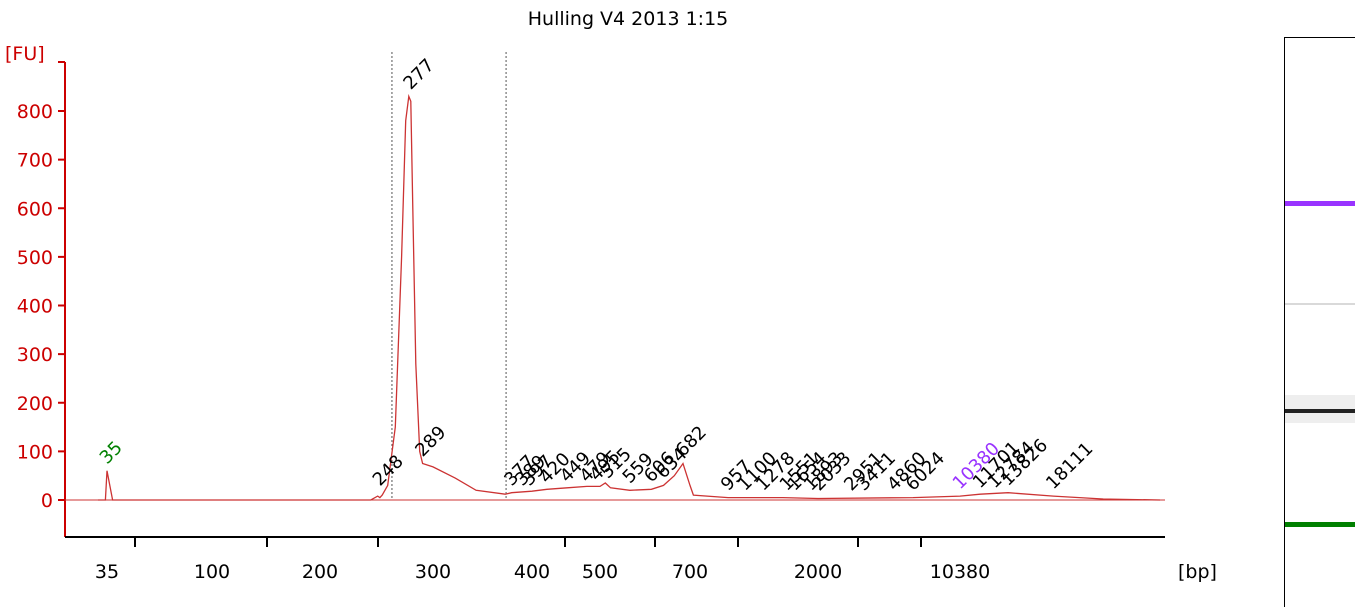 This screenshot has width=1355, height=611. I want to click on gel-bands, so click(1320, 364).